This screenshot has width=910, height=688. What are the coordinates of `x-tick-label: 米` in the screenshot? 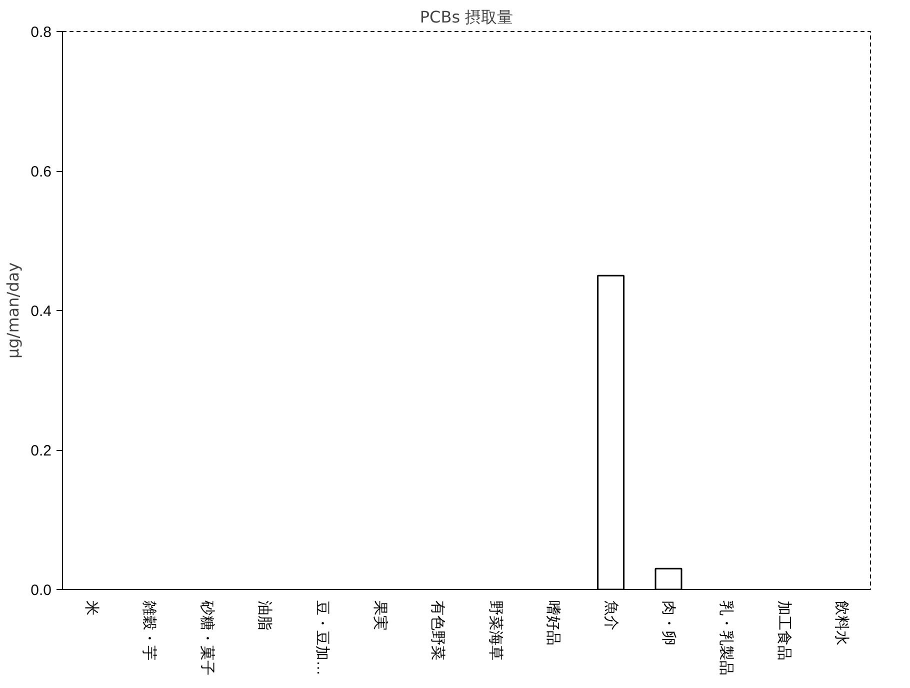 It's located at (91, 608).